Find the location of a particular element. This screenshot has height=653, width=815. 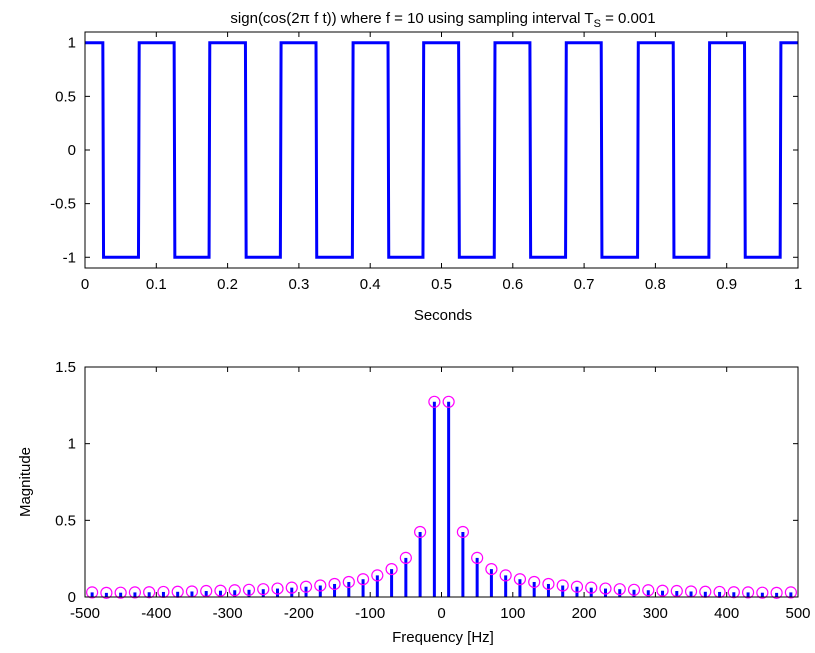

bottom-x-tick-label: 200 is located at coordinates (584, 613).